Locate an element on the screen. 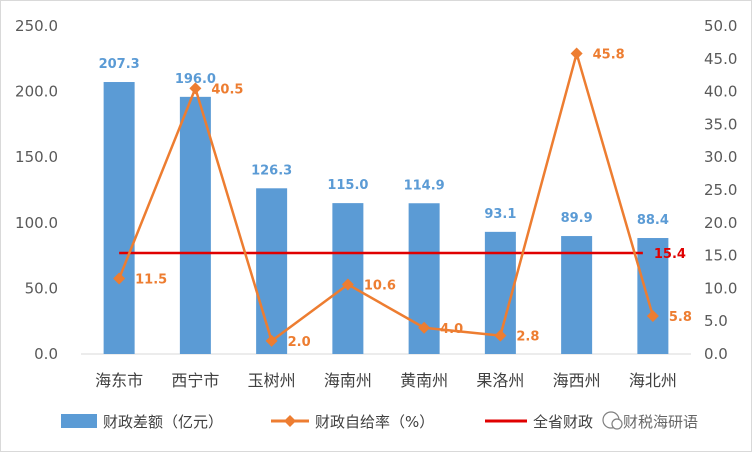 The height and width of the screenshot is (455, 752). right-tick-label: 35.0 is located at coordinates (720, 124).